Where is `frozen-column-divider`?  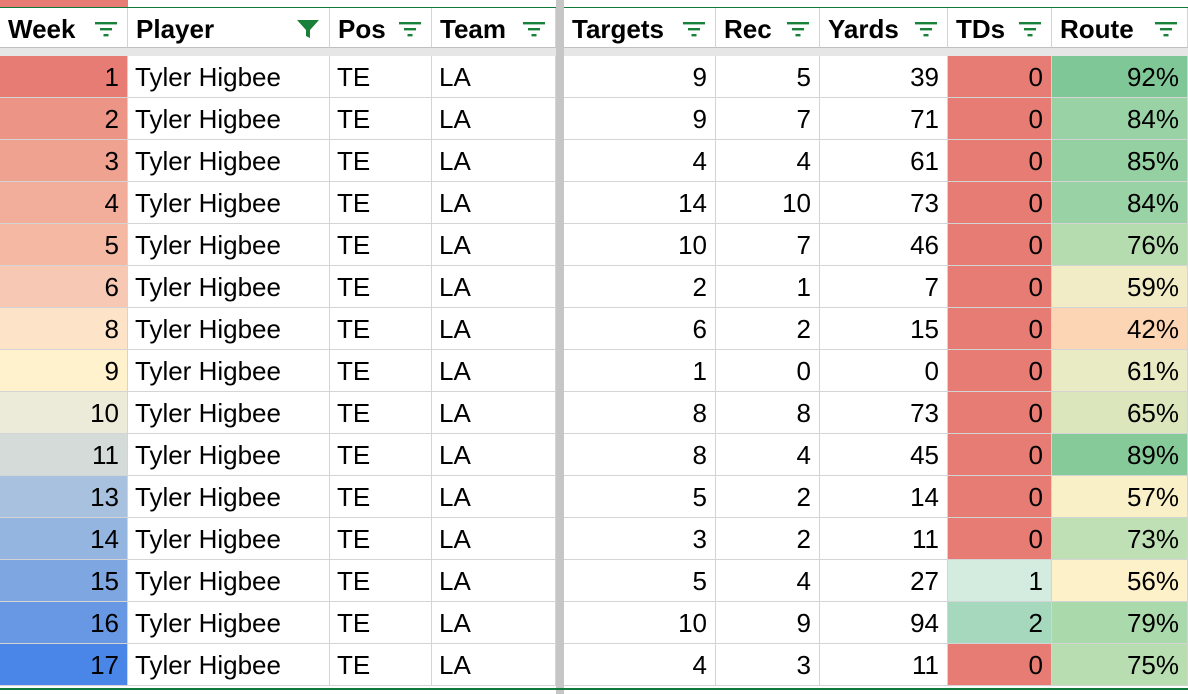 frozen-column-divider is located at coordinates (560, 347).